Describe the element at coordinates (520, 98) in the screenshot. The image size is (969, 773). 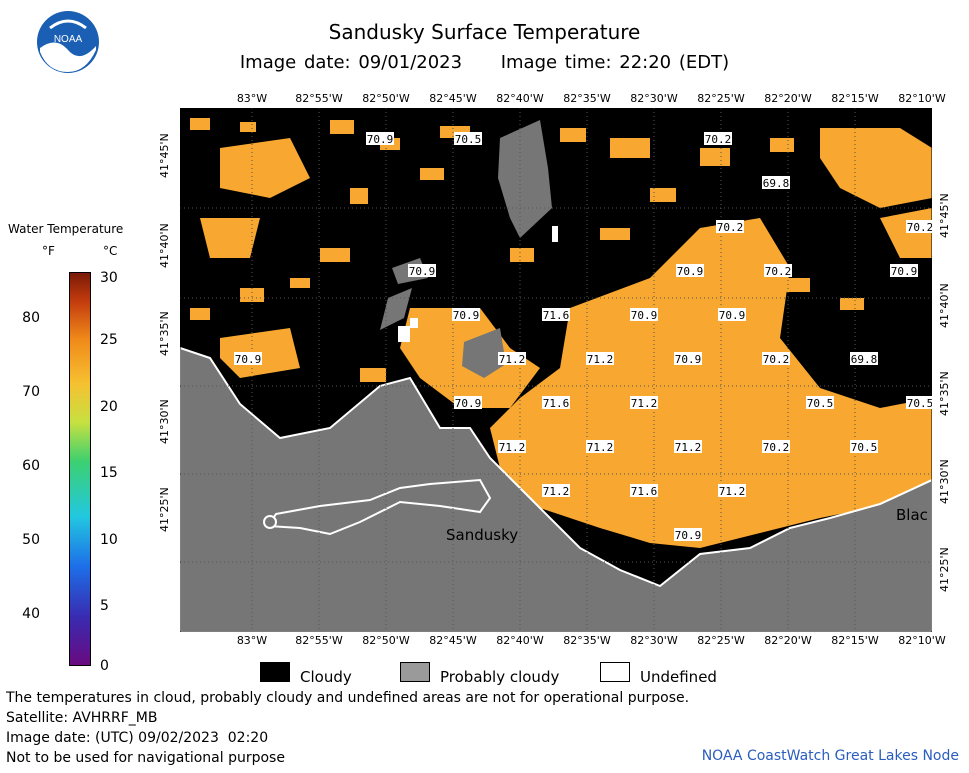
I see `longitude-tick-top: 82°40'W` at that location.